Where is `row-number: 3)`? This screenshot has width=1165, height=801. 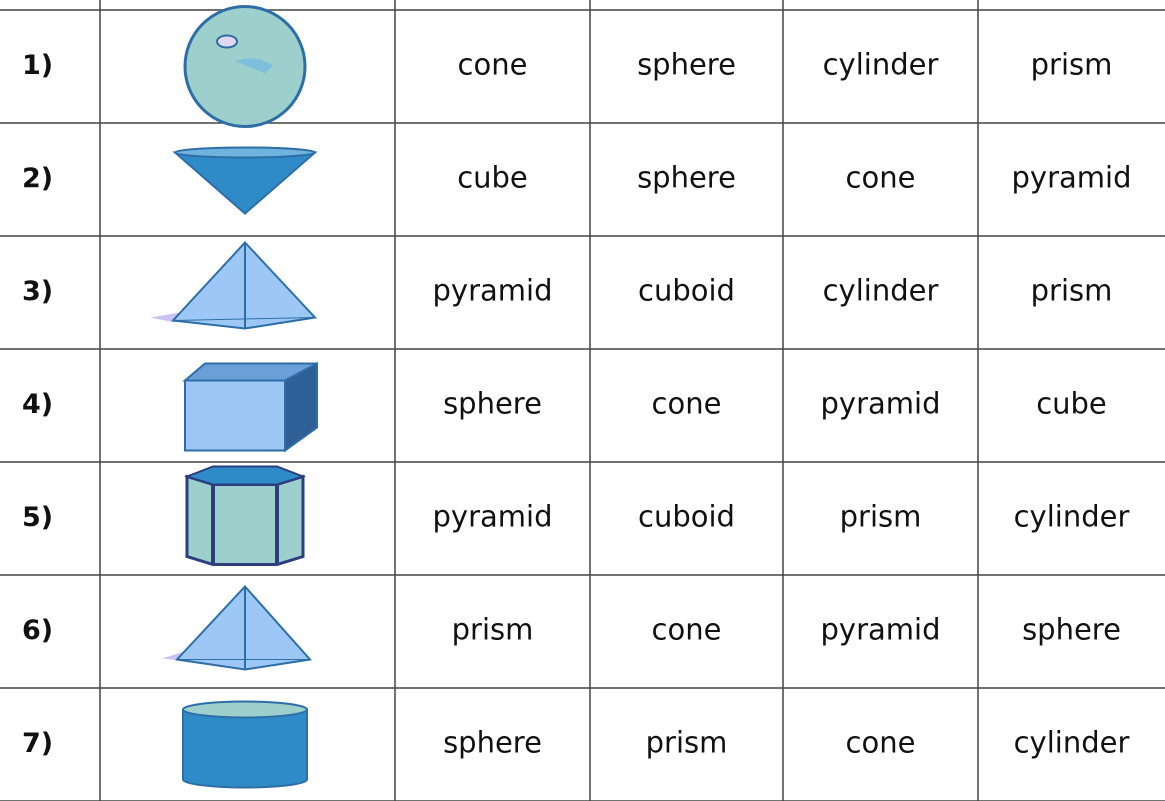 row-number: 3) is located at coordinates (37, 291).